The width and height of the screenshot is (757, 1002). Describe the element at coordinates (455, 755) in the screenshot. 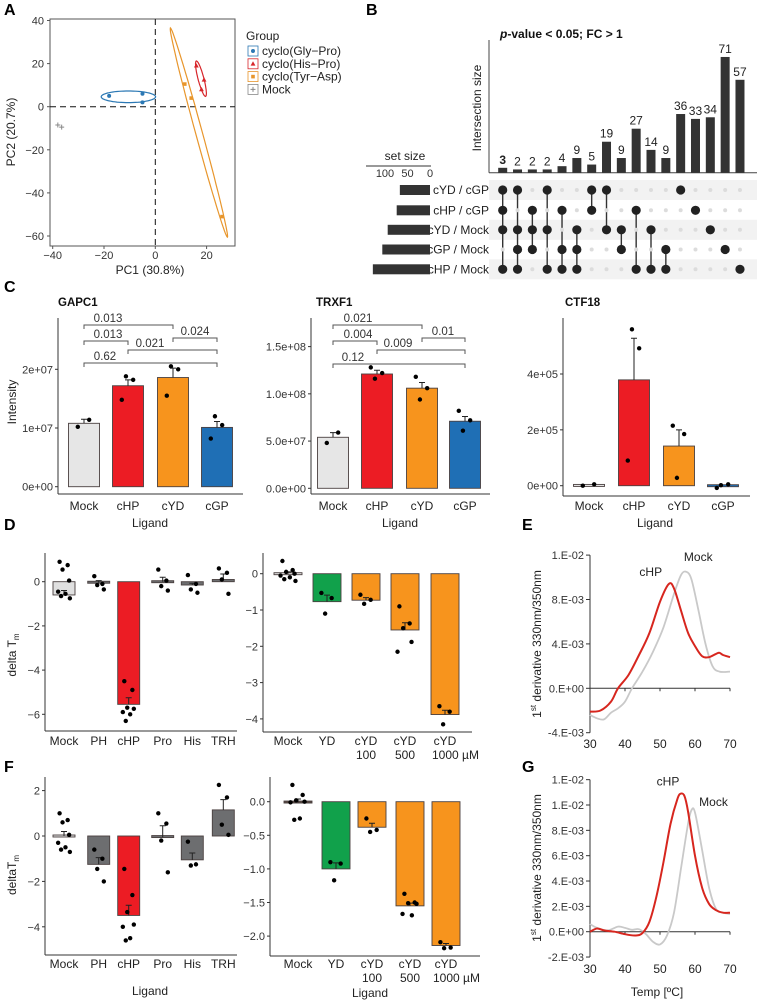

I see `category-sublabel: 1000 µM` at that location.